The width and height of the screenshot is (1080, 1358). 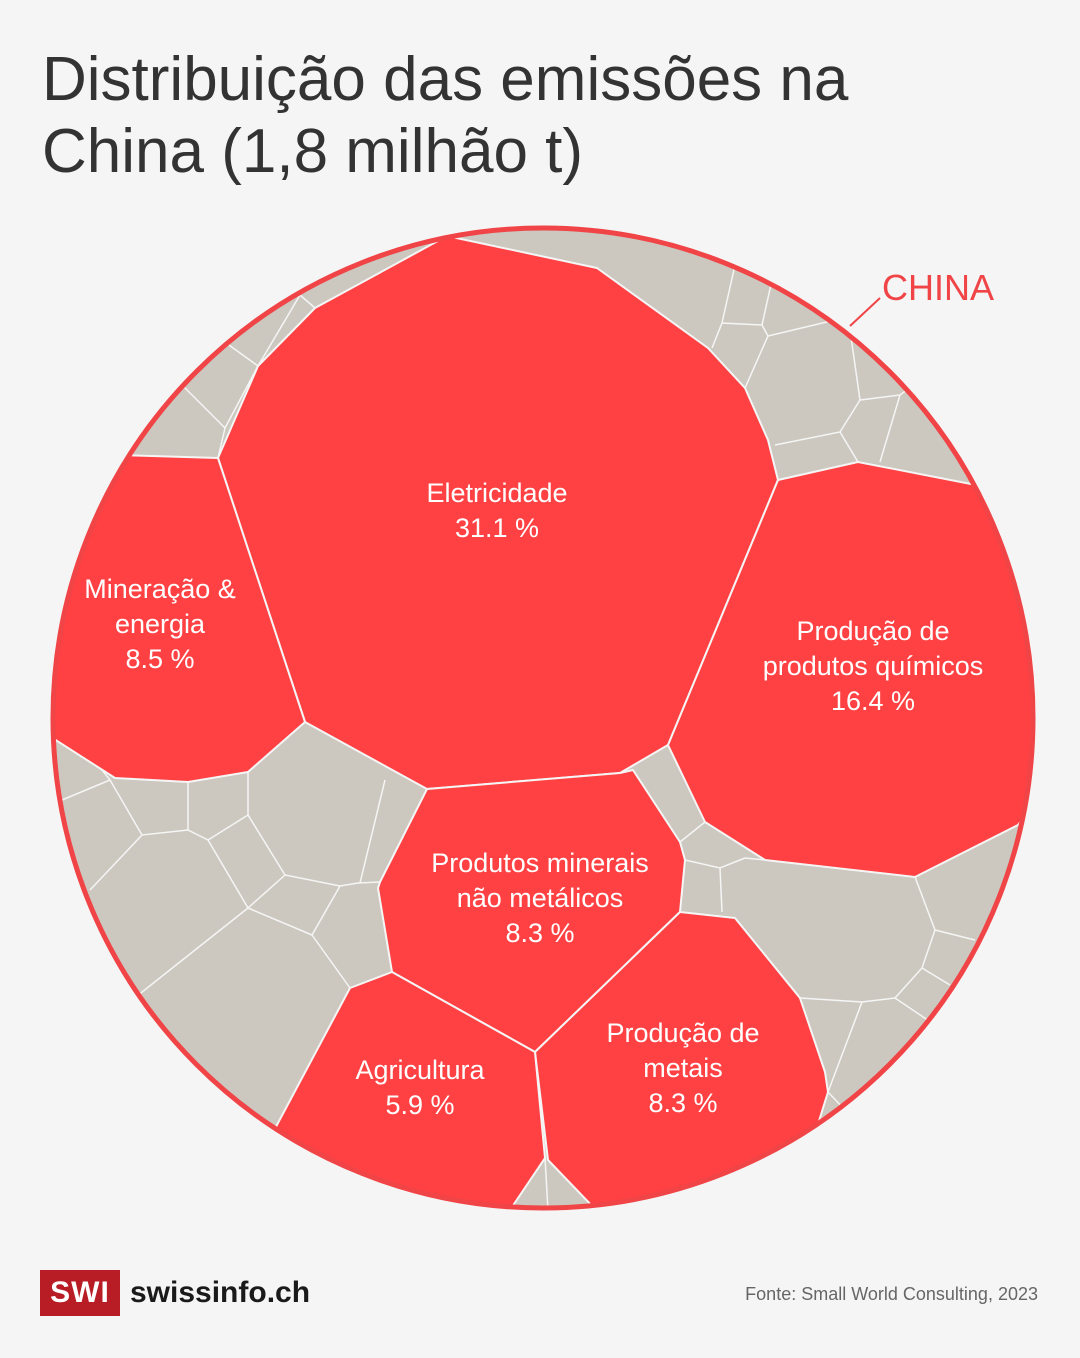 I want to click on swi-logo-box: SWI, so click(x=80, y=1293).